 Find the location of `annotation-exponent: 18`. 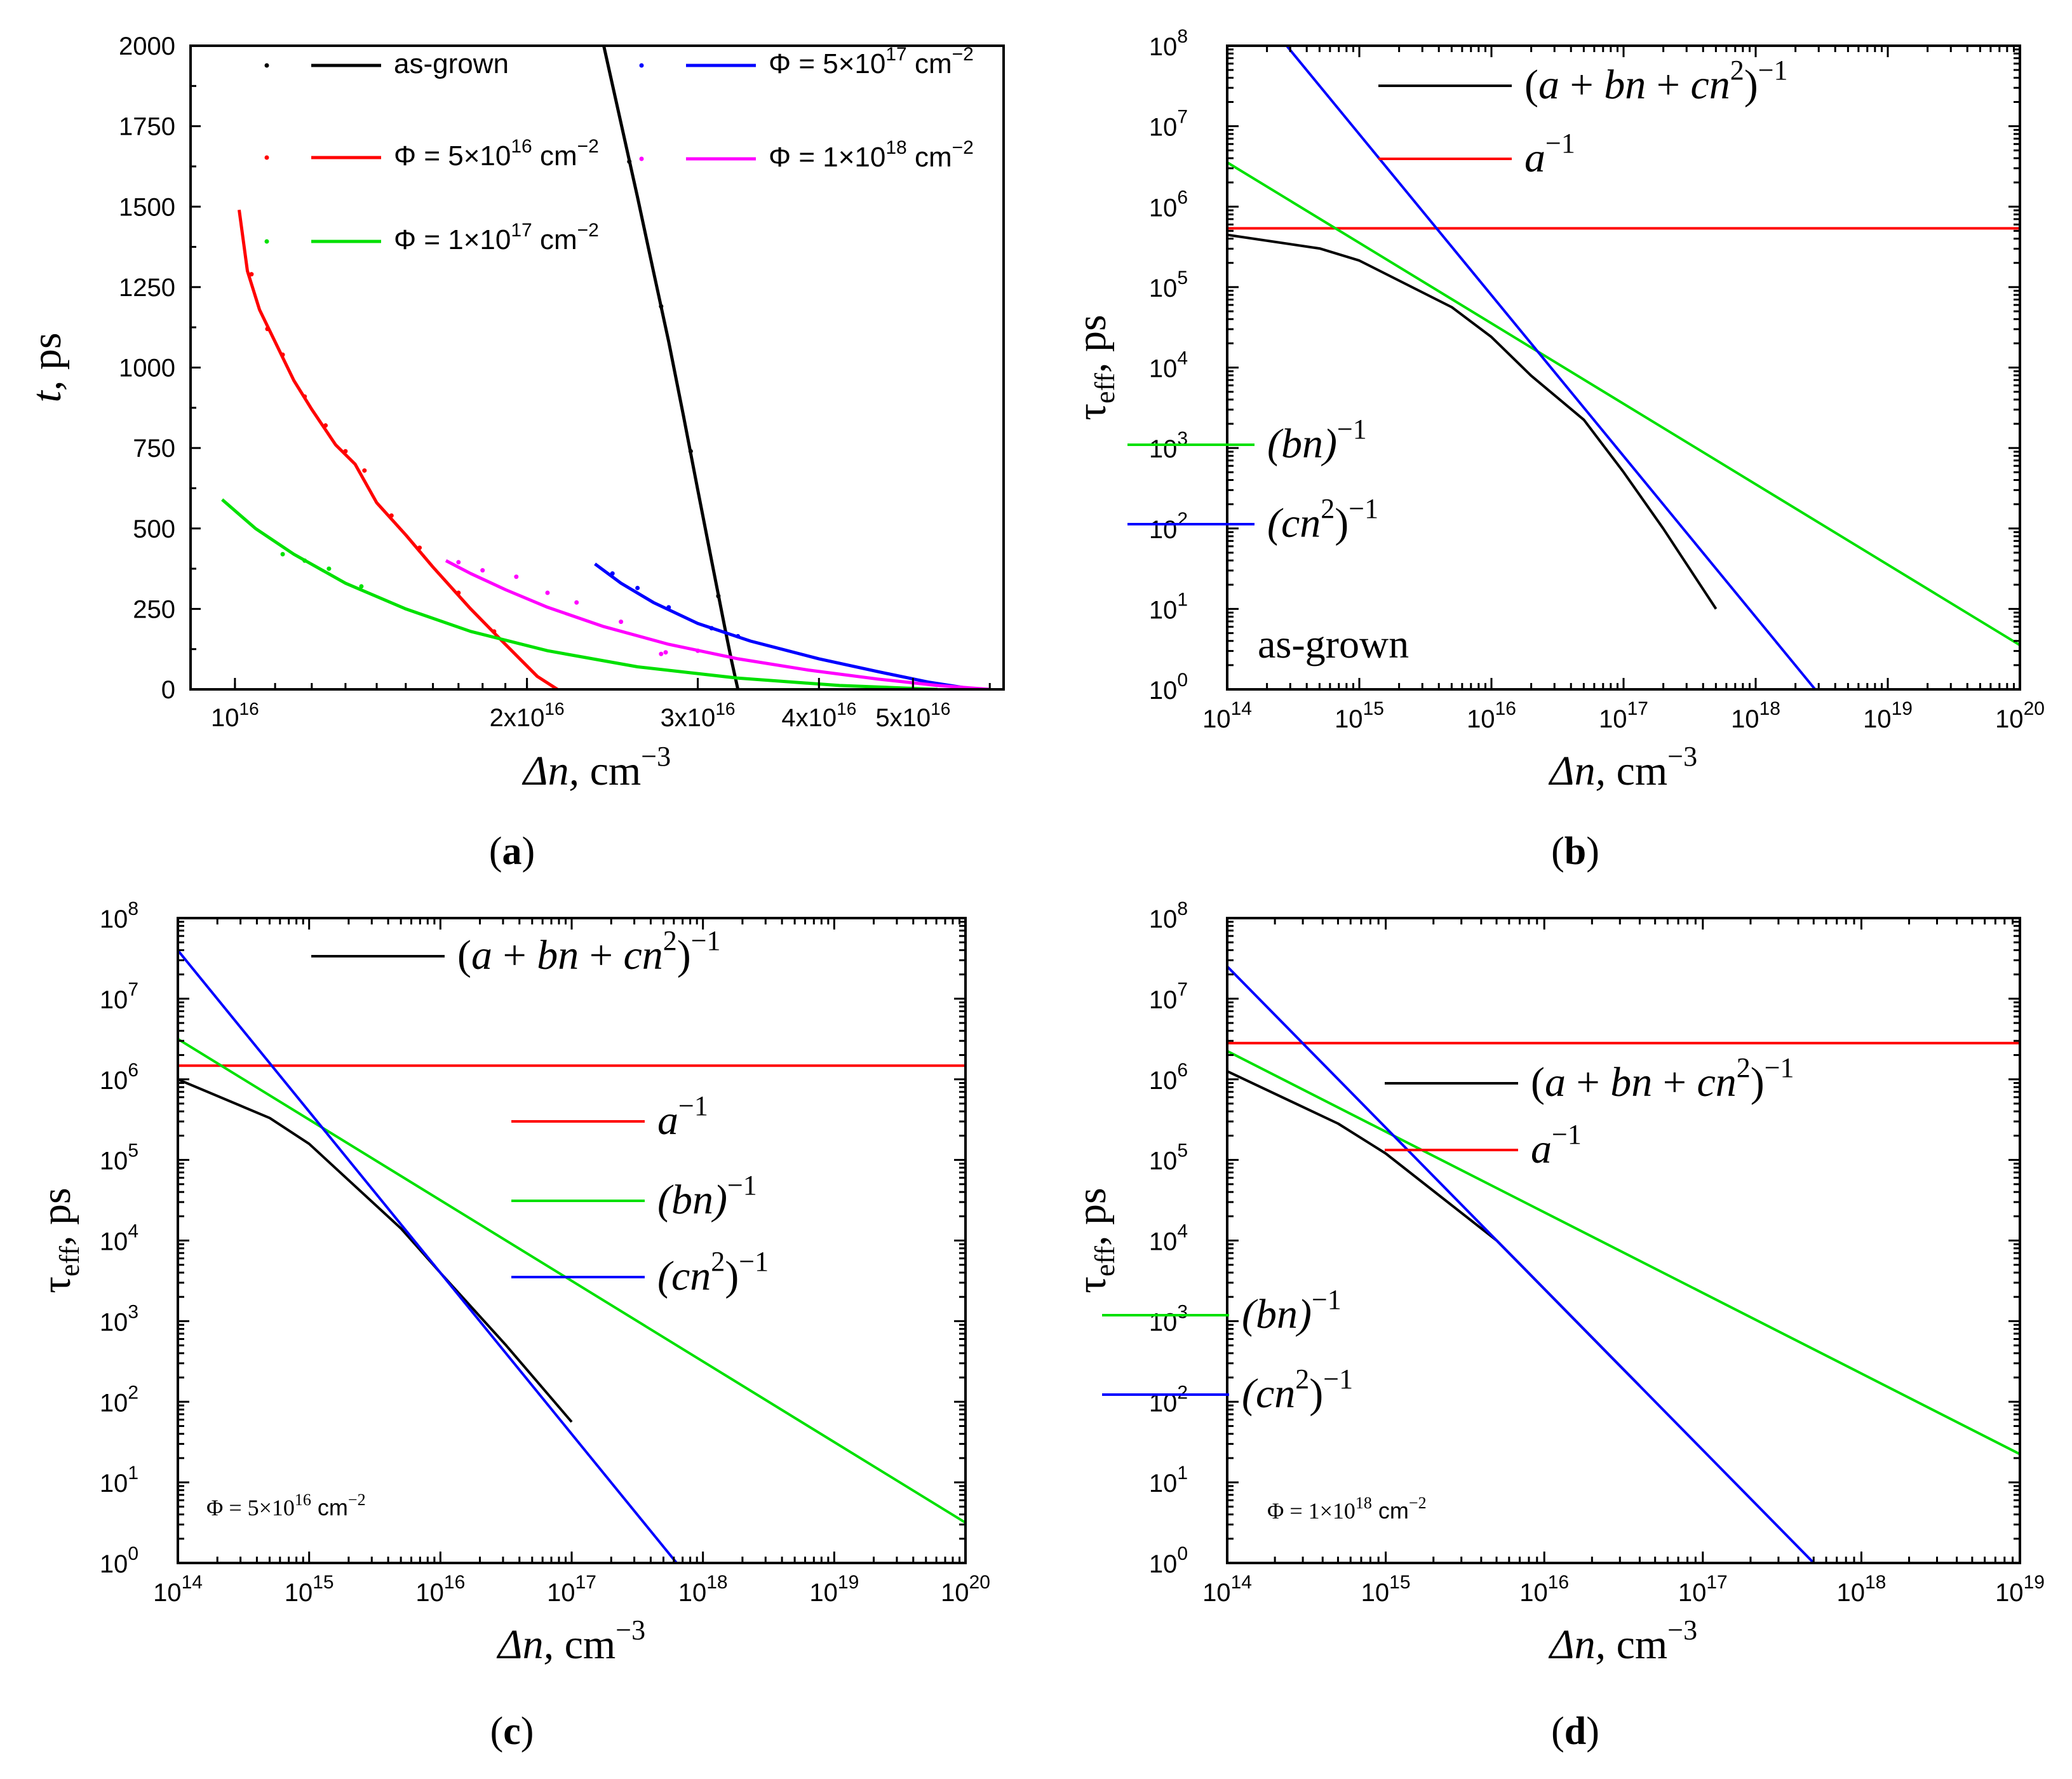

annotation-exponent: 18 is located at coordinates (1364, 1503).